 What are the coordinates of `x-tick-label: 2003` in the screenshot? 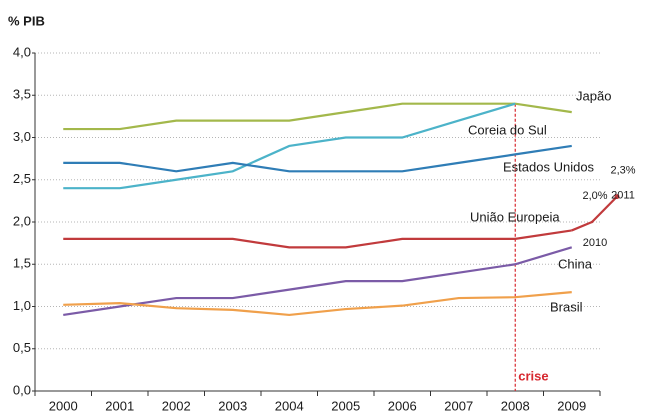 It's located at (232, 405).